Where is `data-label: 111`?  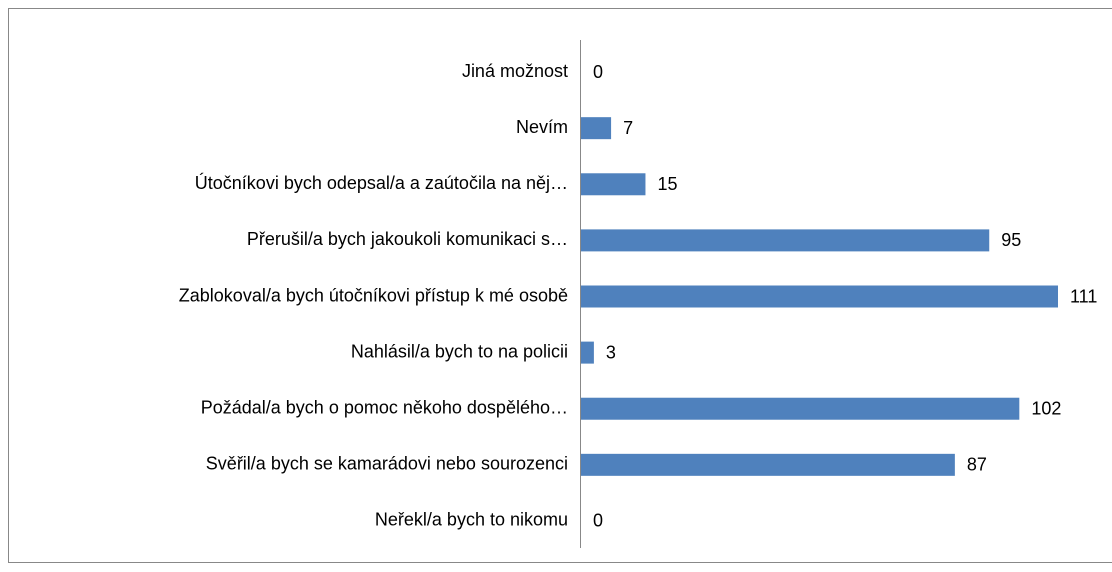 data-label: 111 is located at coordinates (1083, 296).